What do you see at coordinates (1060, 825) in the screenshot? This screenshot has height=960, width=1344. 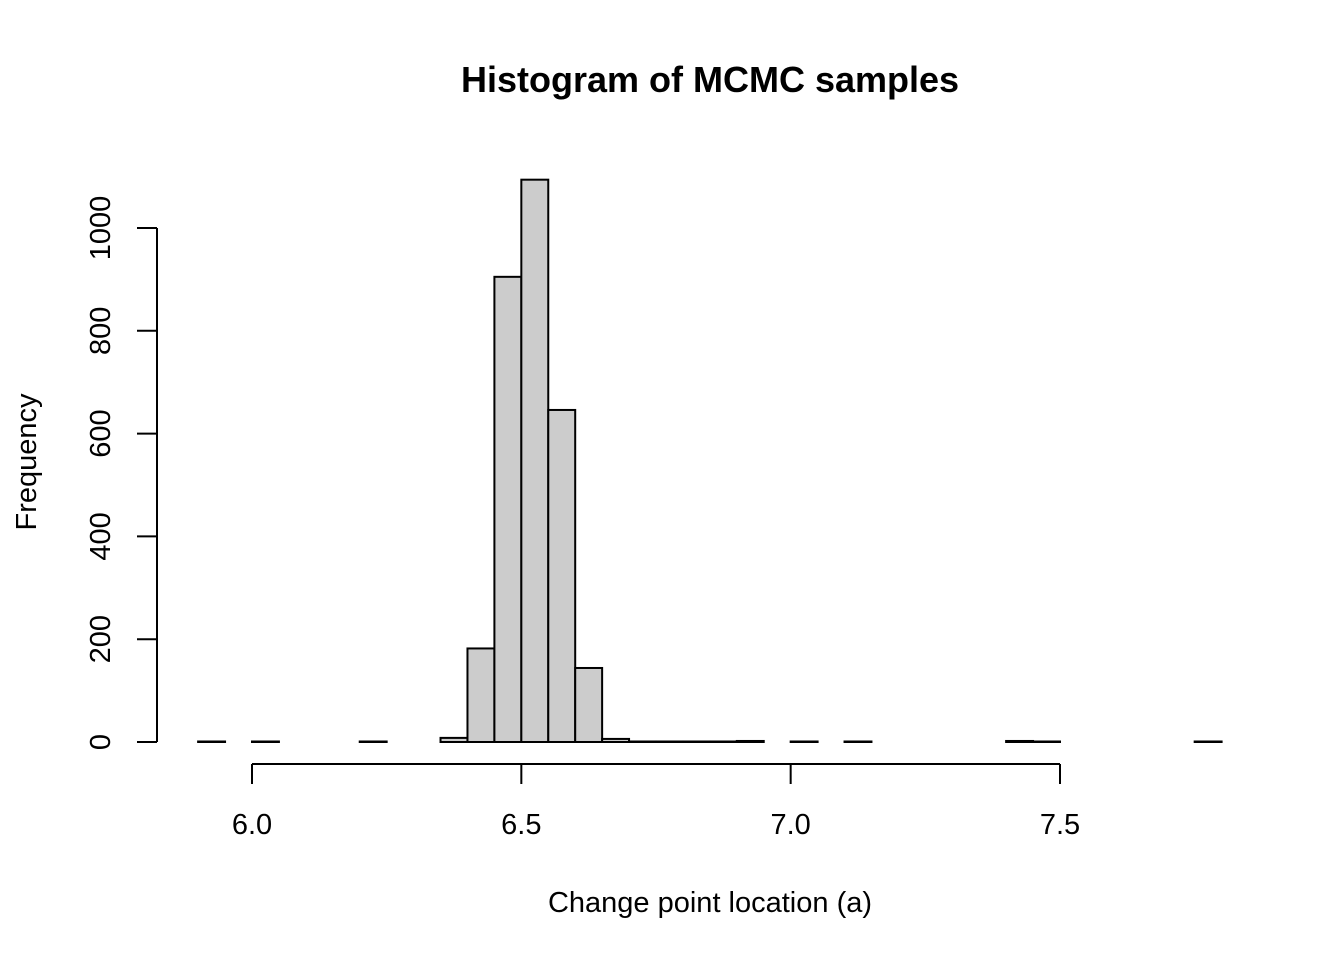 I see `x-tick-label: 7.5` at bounding box center [1060, 825].